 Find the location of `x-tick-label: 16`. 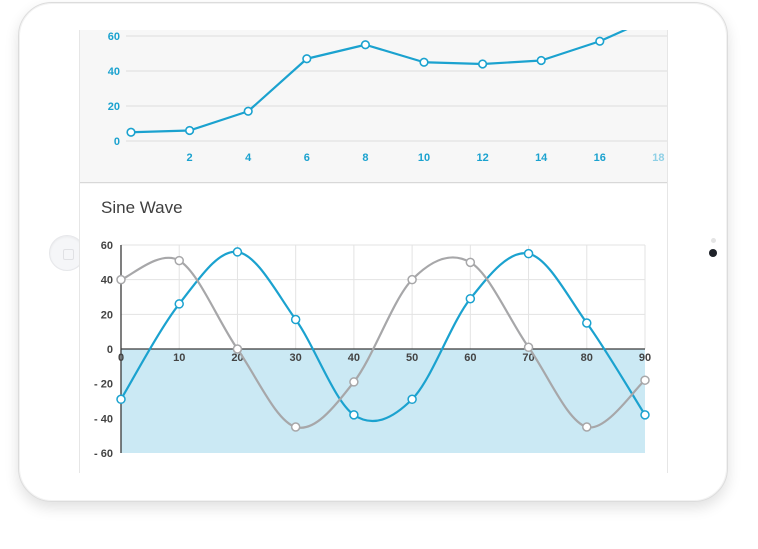

x-tick-label: 16 is located at coordinates (600, 158).